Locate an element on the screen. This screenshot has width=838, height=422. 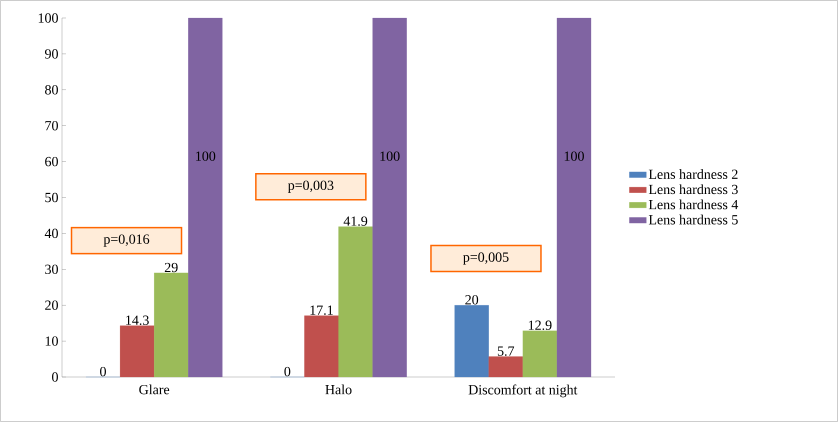
x-tick-label: Discomfort at night is located at coordinates (523, 391).